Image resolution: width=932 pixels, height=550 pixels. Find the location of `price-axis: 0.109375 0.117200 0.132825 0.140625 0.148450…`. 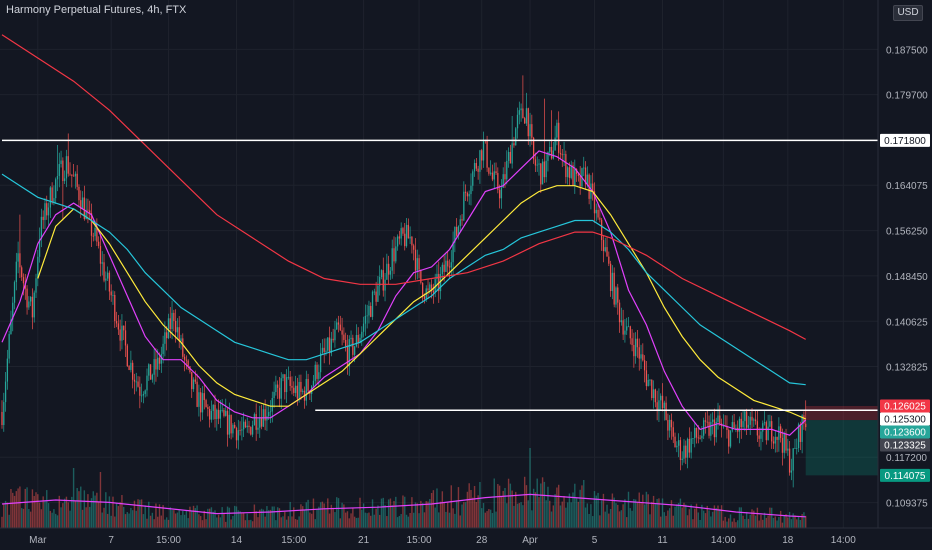

price-axis: 0.109375 0.117200 0.132825 0.140625 0.148450… is located at coordinates (902, 264).